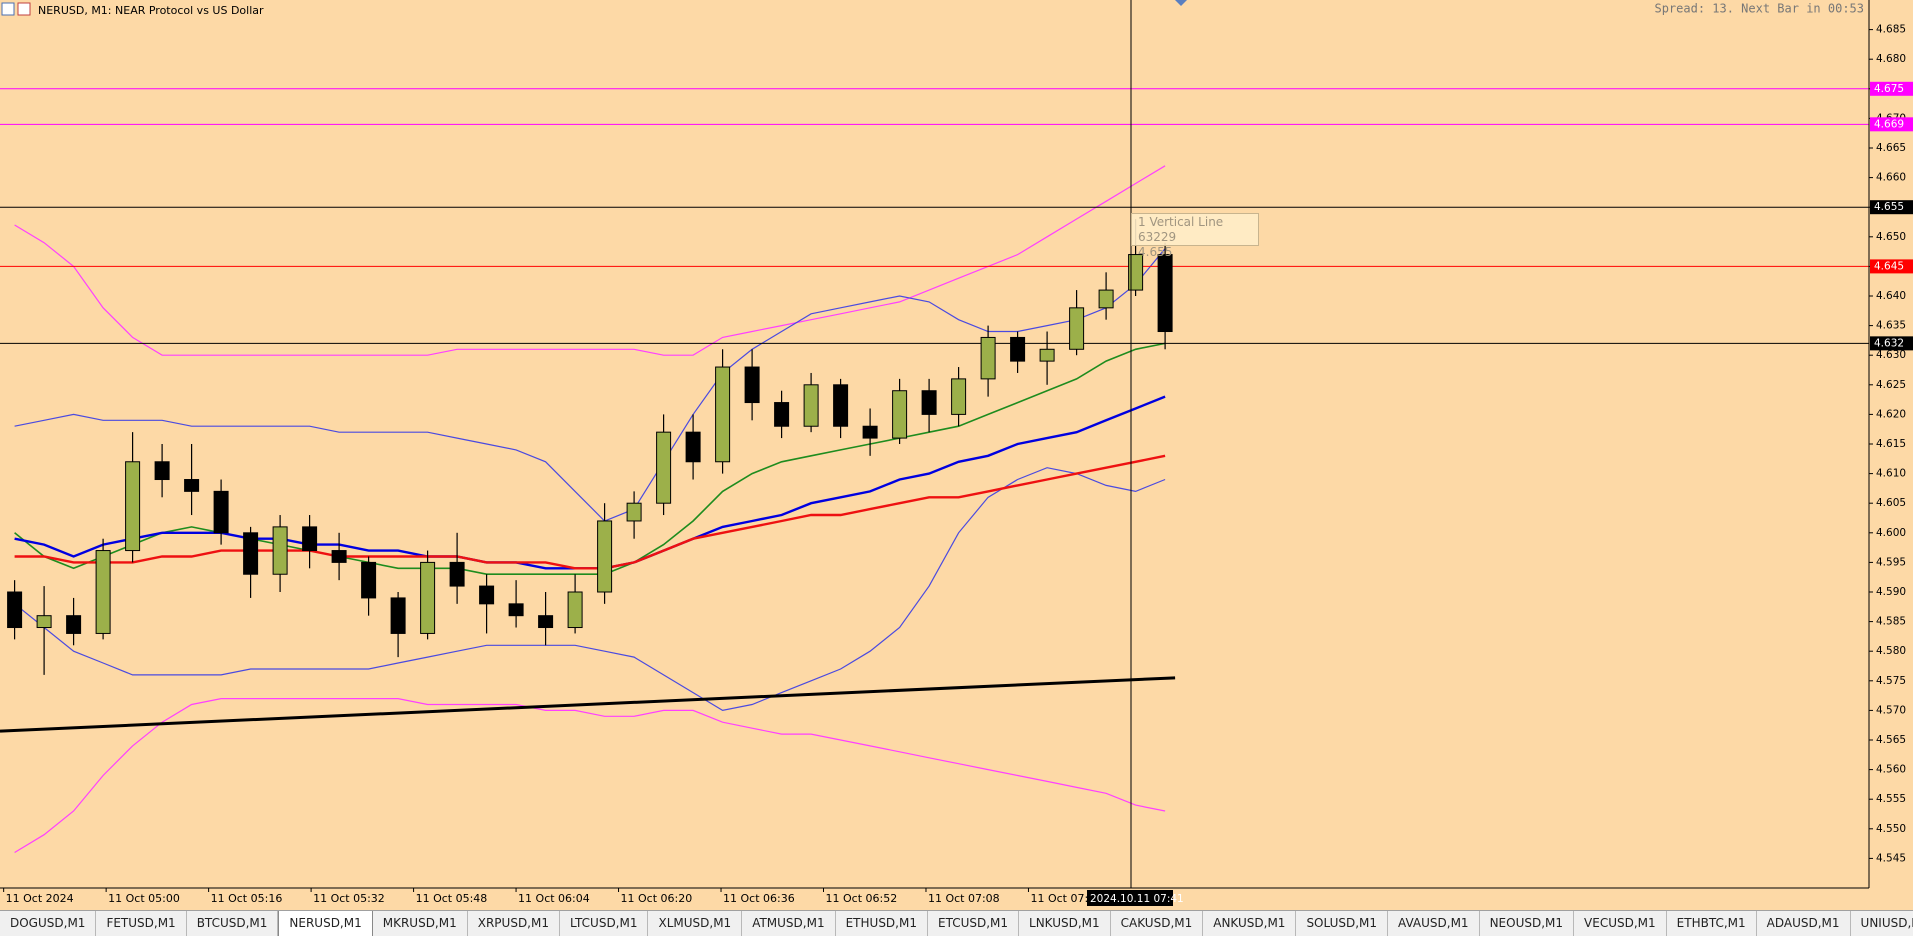 This screenshot has height=936, width=1913. What do you see at coordinates (1065, 923) in the screenshot?
I see `symbol-tab: LNKUSD,M1` at bounding box center [1065, 923].